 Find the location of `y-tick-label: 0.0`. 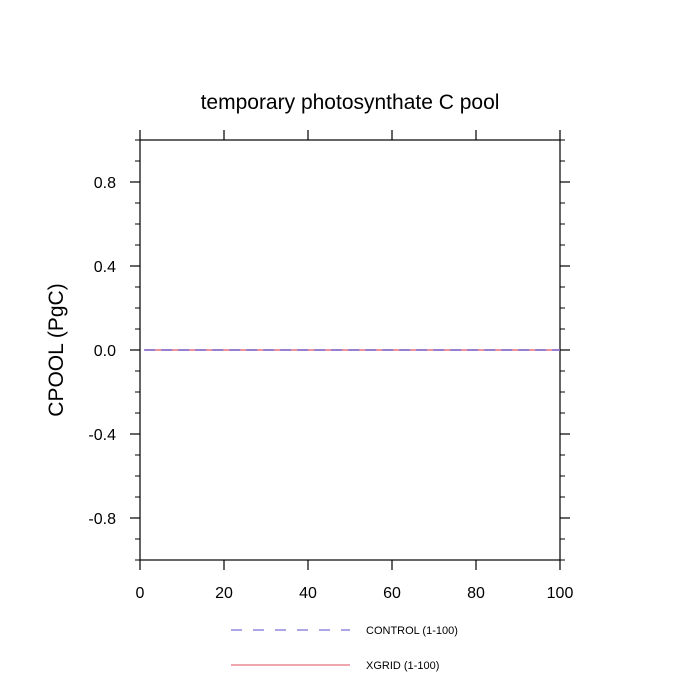

y-tick-label: 0.0 is located at coordinates (105, 351).